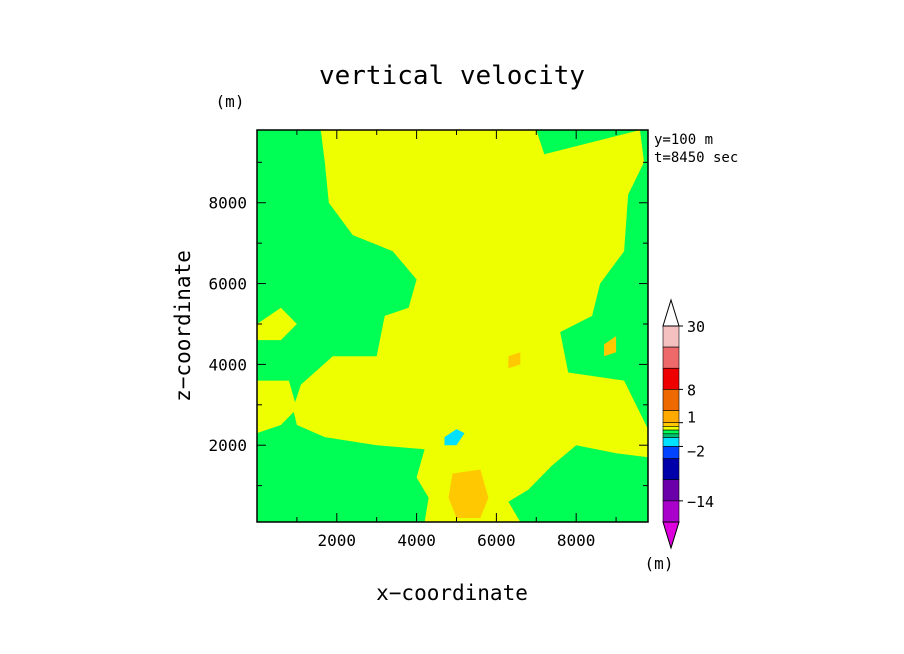 Image resolution: width=904 pixels, height=654 pixels. What do you see at coordinates (452, 76) in the screenshot?
I see `chart-title: vertical velocity` at bounding box center [452, 76].